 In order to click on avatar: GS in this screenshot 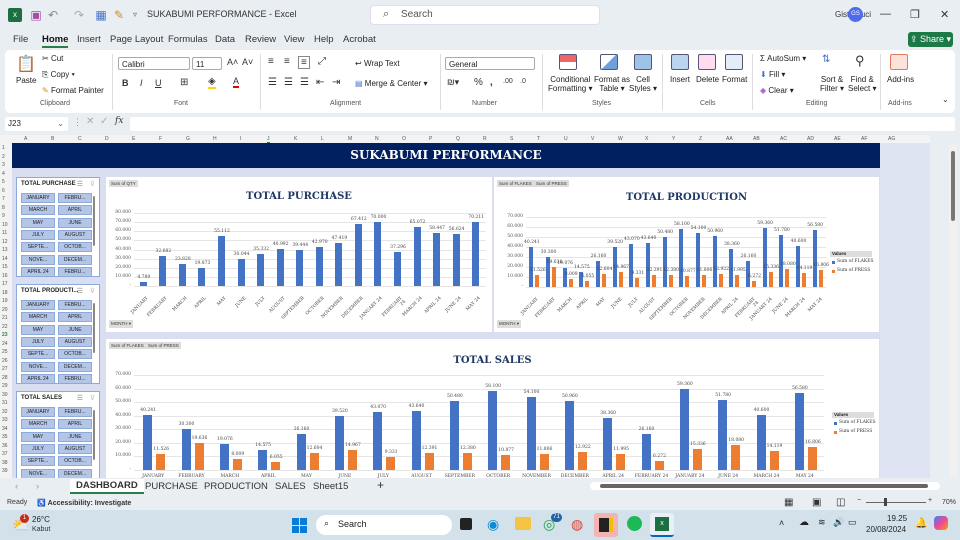, I will do `click(855, 14)`.